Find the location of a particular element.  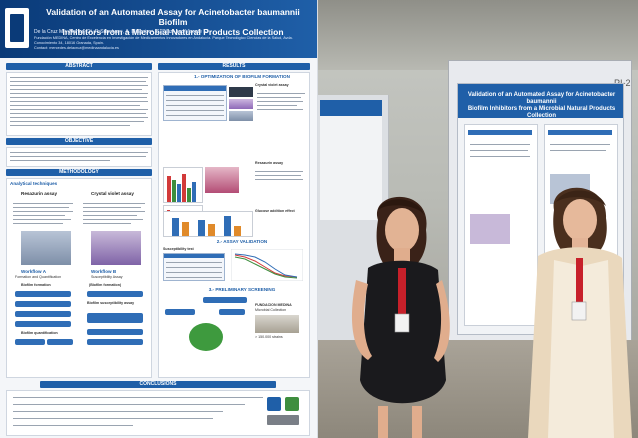

crystal-violet-label: Crystal violet assay is located at coordinates (112, 193).